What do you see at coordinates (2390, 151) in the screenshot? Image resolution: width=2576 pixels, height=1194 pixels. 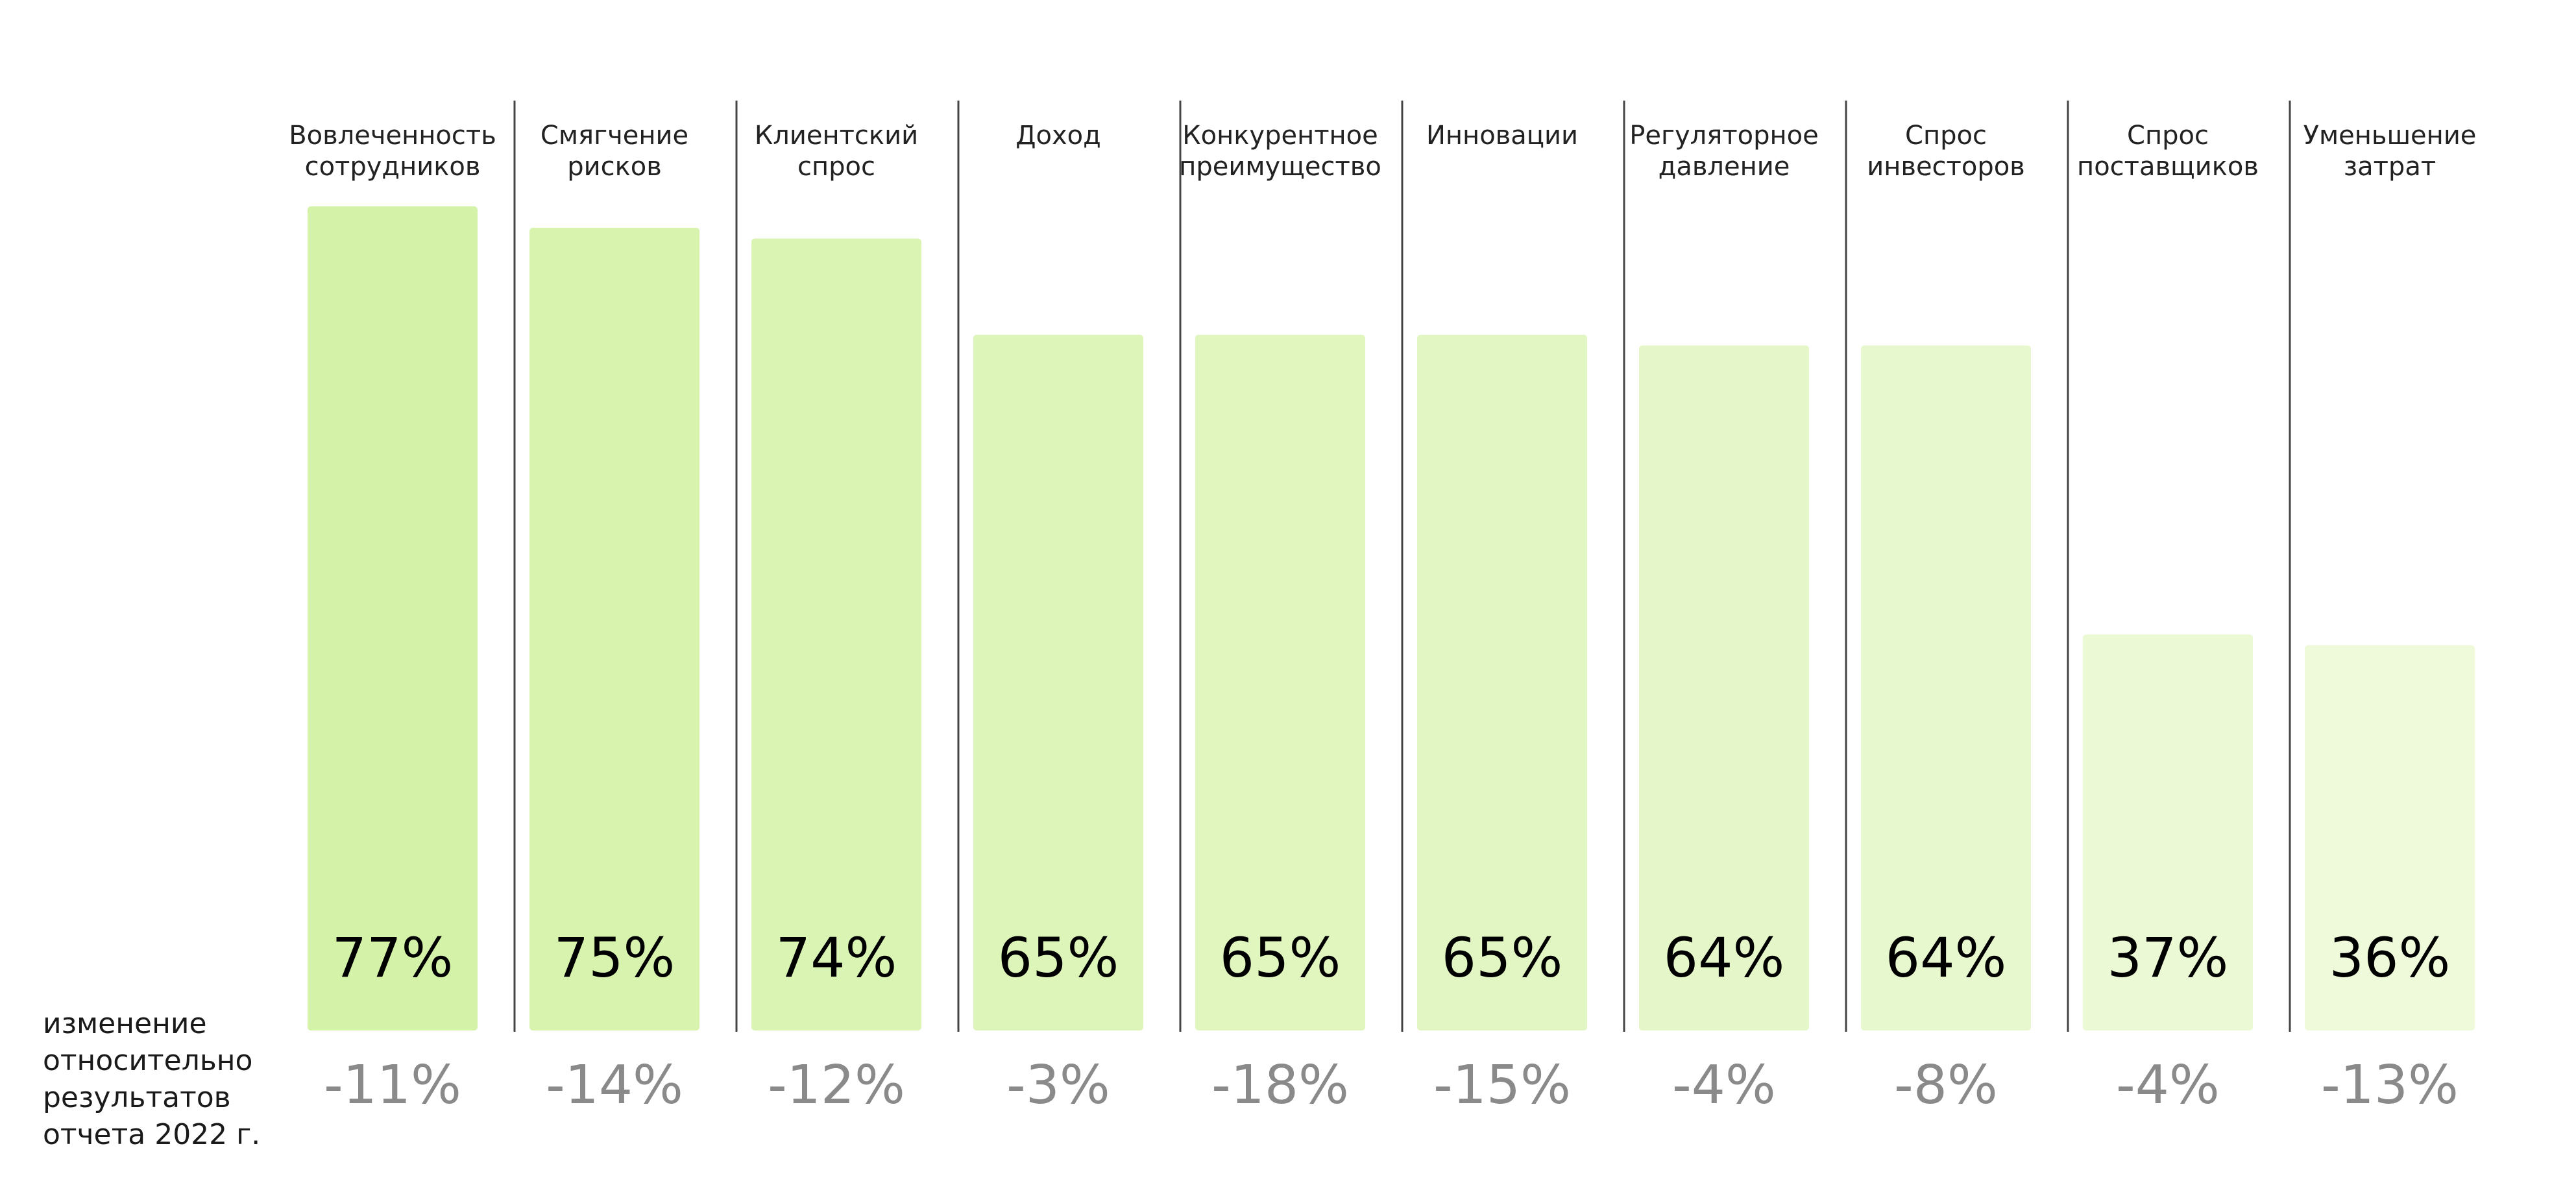 I see `category-label: Уменьшение затрат` at bounding box center [2390, 151].